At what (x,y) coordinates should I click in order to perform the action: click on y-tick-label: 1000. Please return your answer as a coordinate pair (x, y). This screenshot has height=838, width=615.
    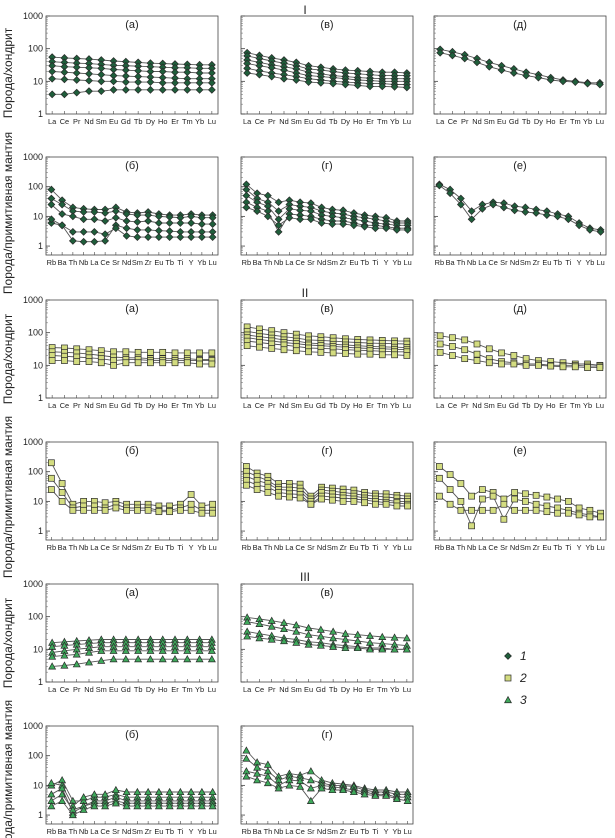
    Looking at the image, I should click on (33, 157).